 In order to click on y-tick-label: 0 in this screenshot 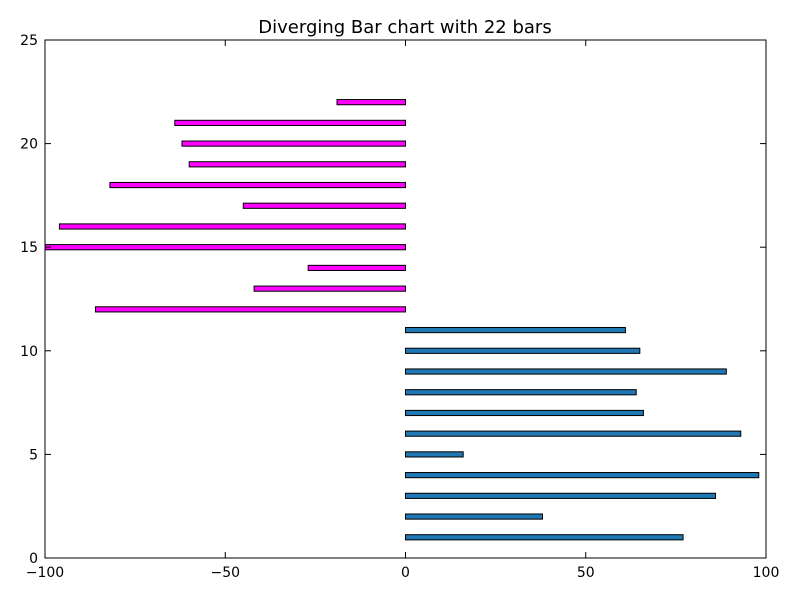, I will do `click(33, 559)`.